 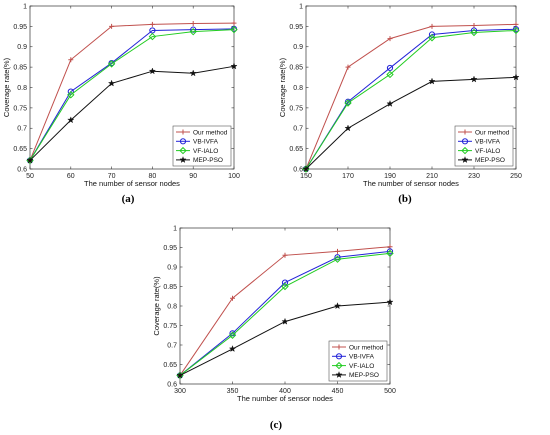 What do you see at coordinates (432, 176) in the screenshot?
I see `x-tick-label: 210` at bounding box center [432, 176].